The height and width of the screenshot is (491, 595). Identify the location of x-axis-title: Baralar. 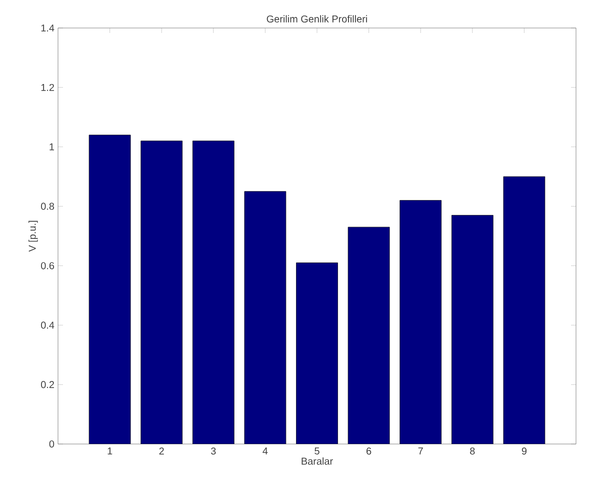
(317, 461).